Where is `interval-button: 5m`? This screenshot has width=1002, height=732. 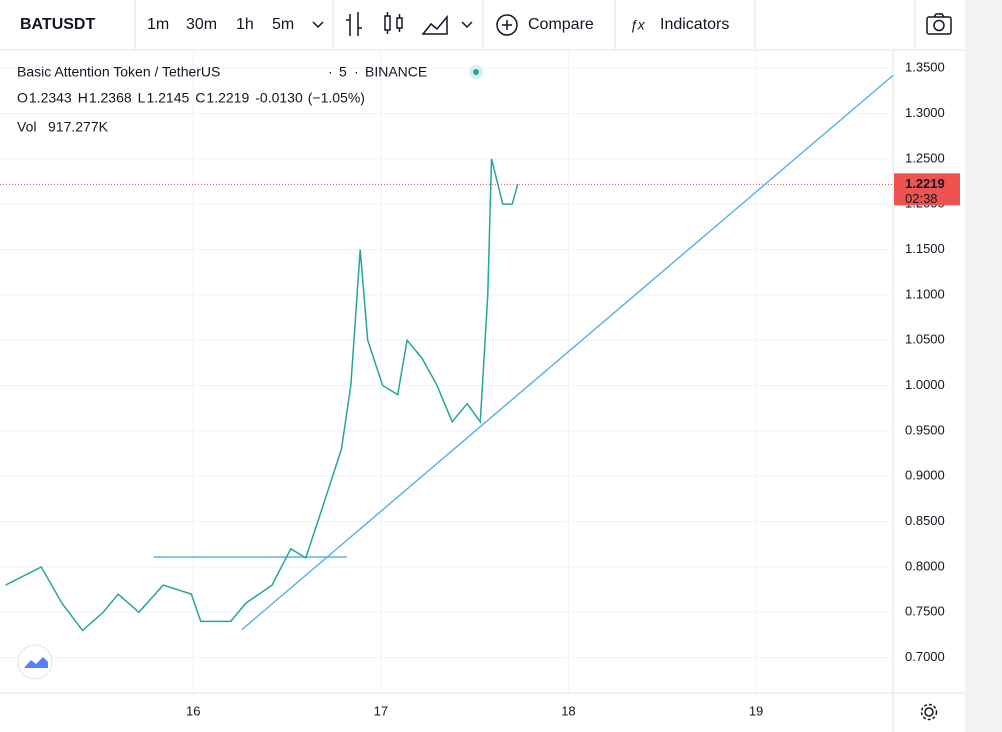 interval-button: 5m is located at coordinates (283, 24).